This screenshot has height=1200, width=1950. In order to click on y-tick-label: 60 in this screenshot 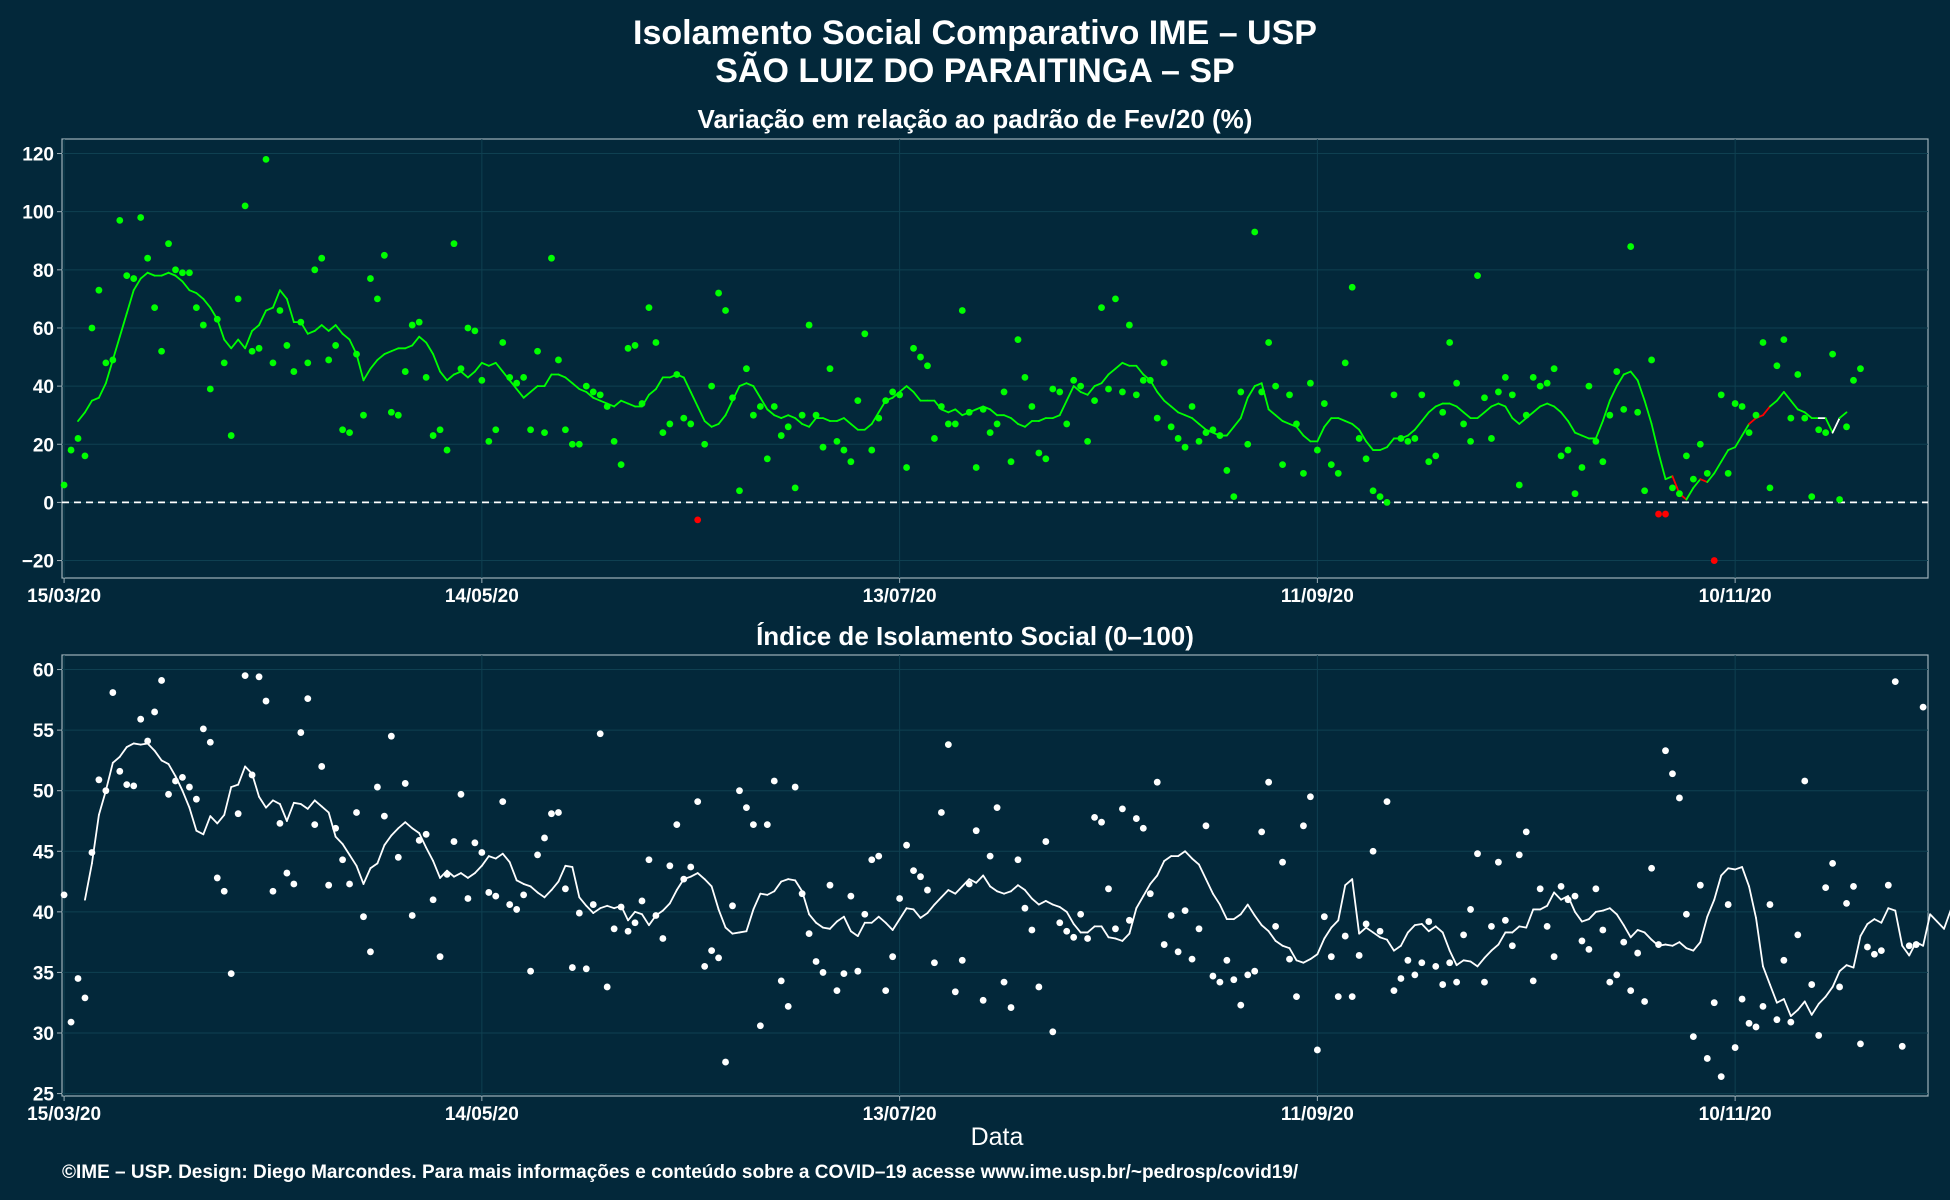, I will do `click(43, 329)`.